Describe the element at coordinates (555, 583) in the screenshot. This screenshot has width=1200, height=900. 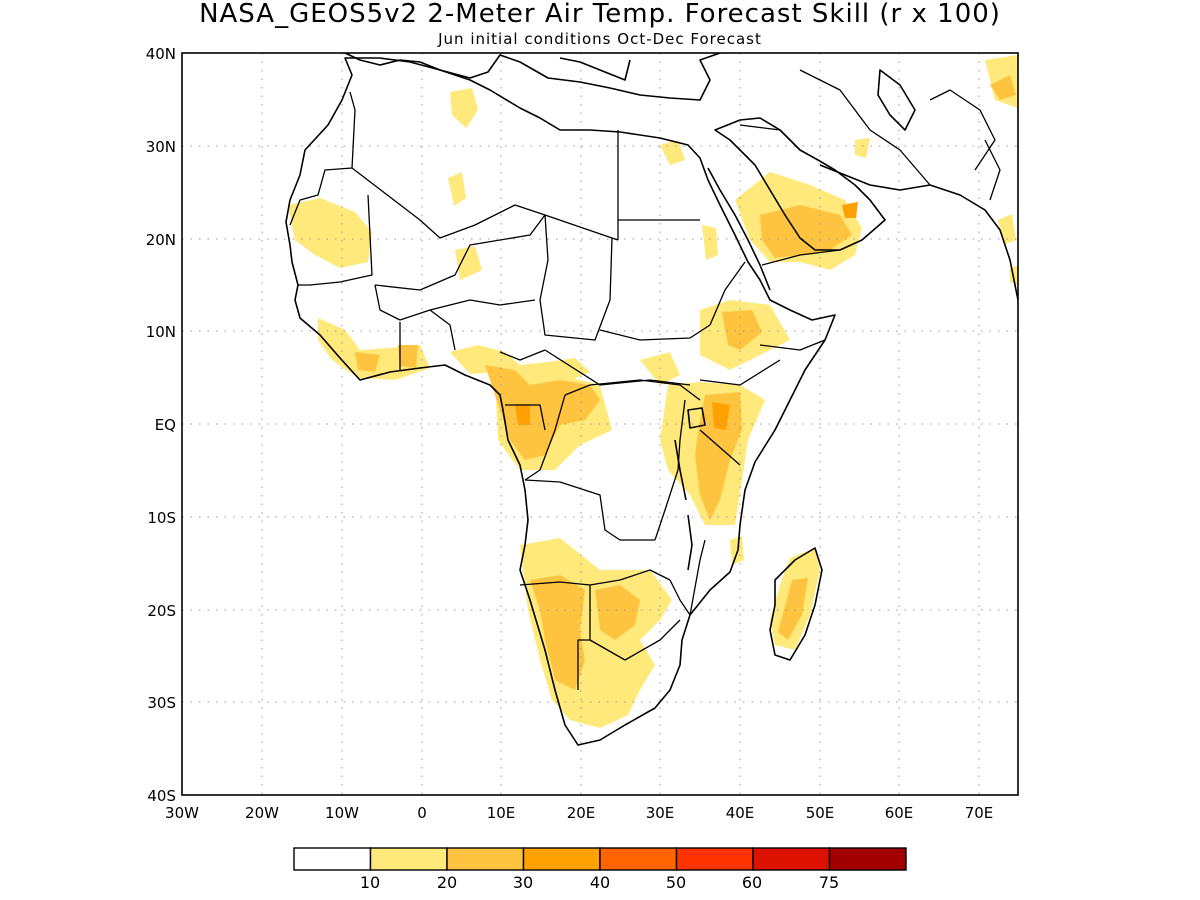
I see `border-angola-namibia` at that location.